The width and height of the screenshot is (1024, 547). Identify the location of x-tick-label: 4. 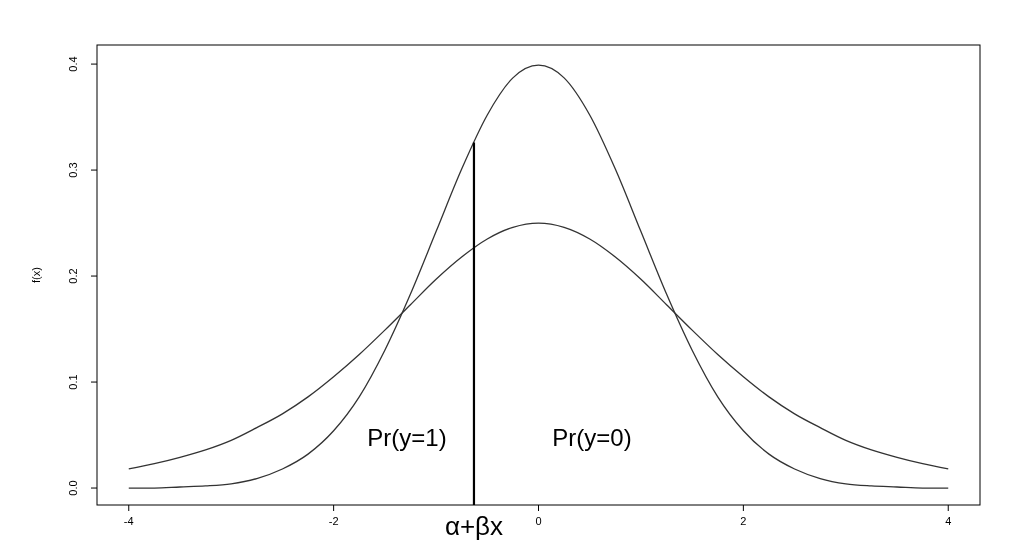
(948, 521).